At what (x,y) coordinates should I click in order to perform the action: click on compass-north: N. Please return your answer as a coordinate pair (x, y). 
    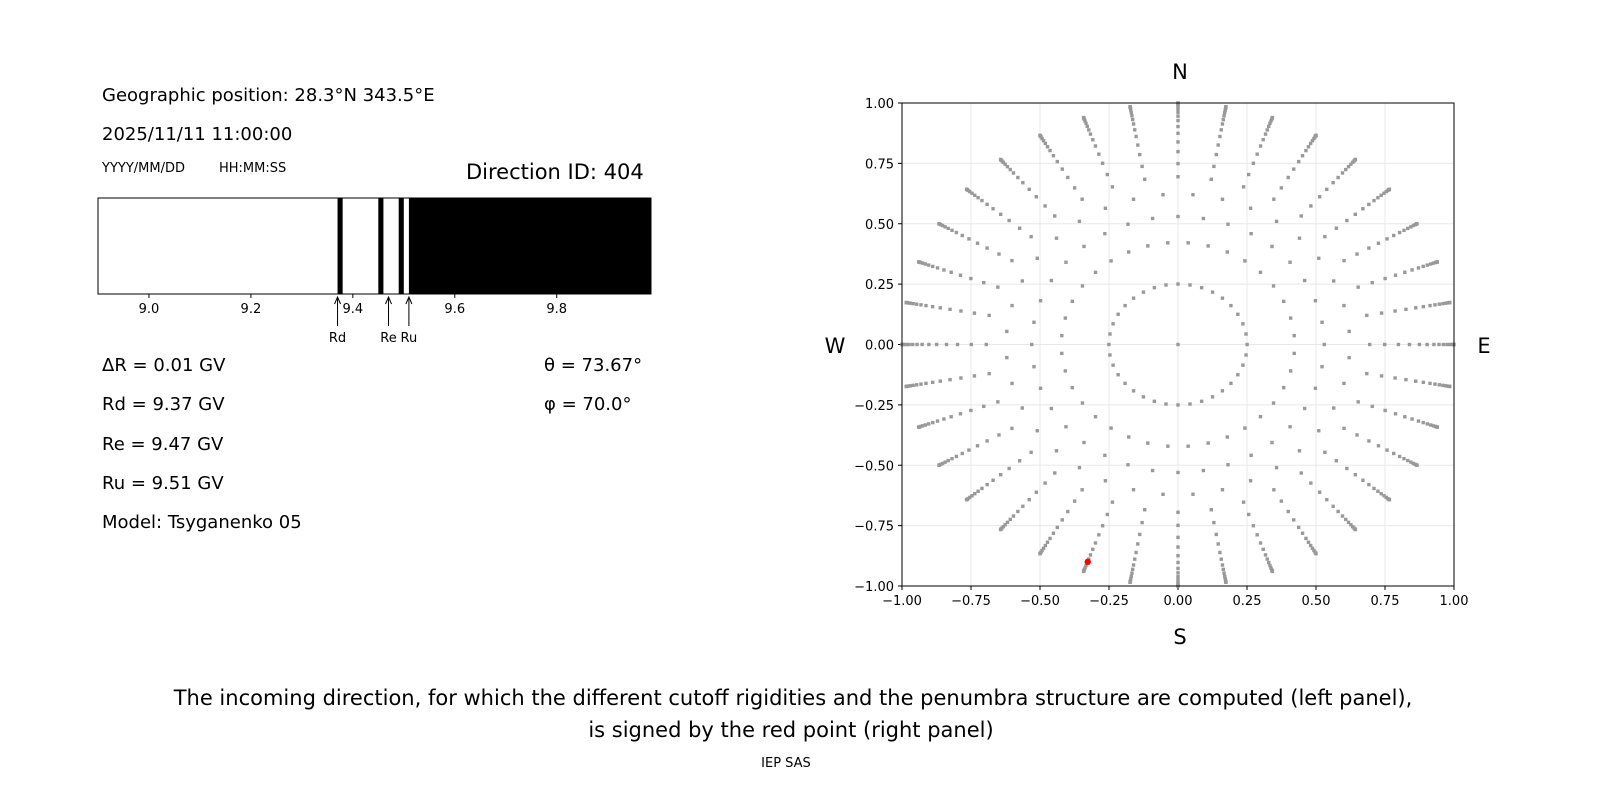
    Looking at the image, I should click on (1180, 72).